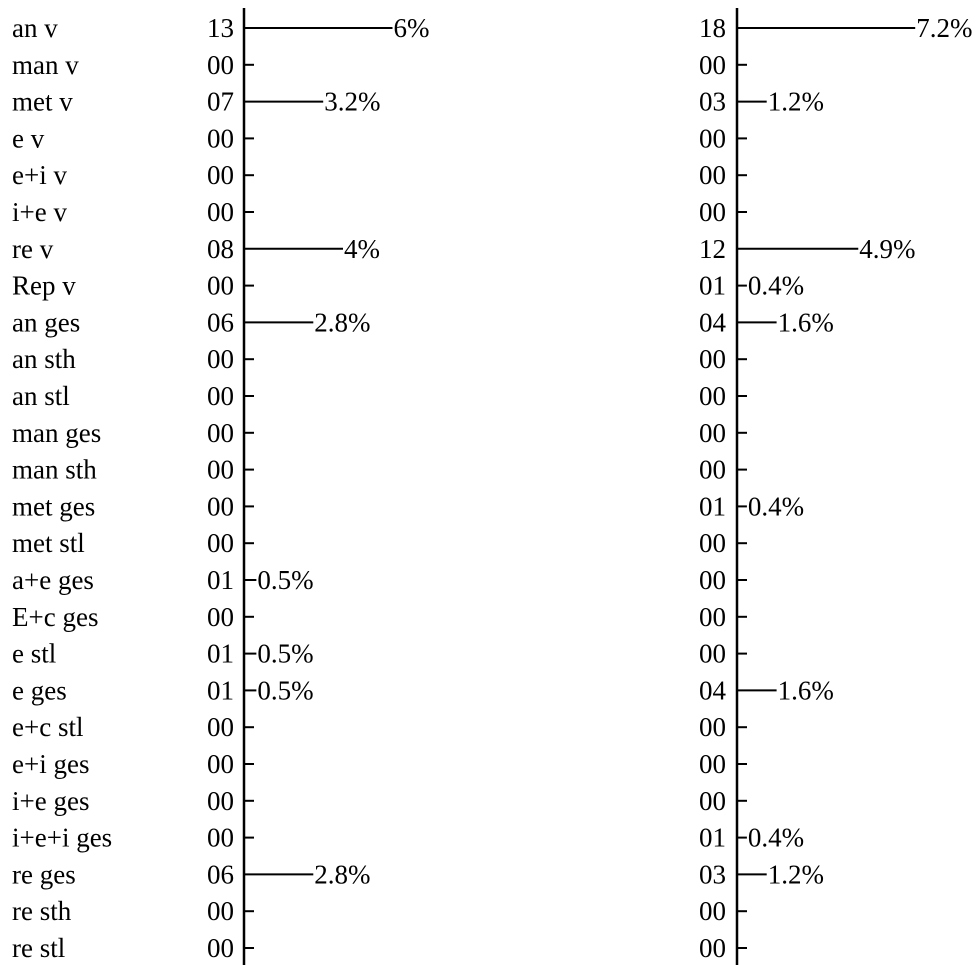 This screenshot has width=978, height=965. What do you see at coordinates (55, 617) in the screenshot?
I see `category-label: E+c ges` at bounding box center [55, 617].